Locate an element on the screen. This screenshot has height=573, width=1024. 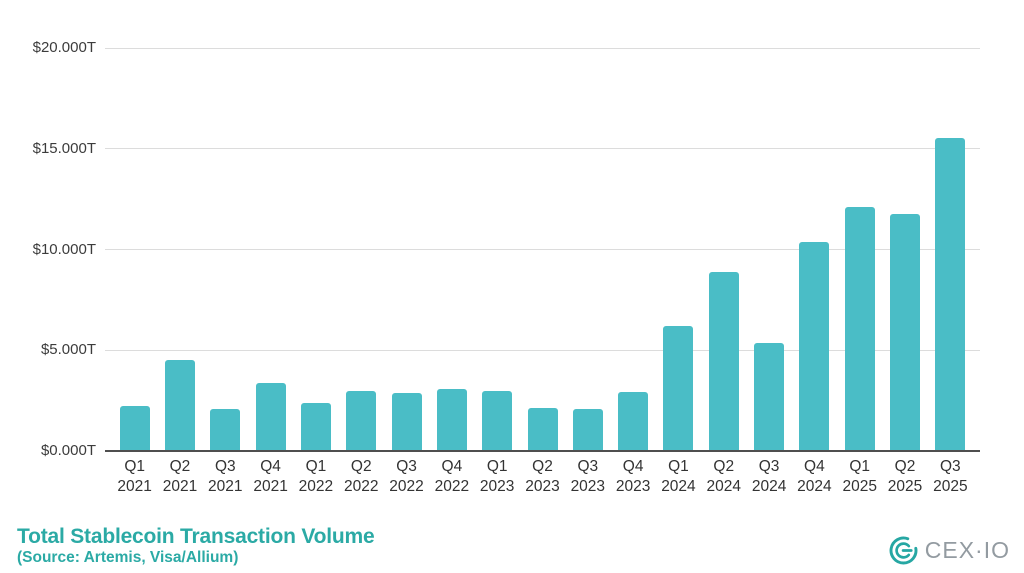
x-axis-line is located at coordinates (542, 451).